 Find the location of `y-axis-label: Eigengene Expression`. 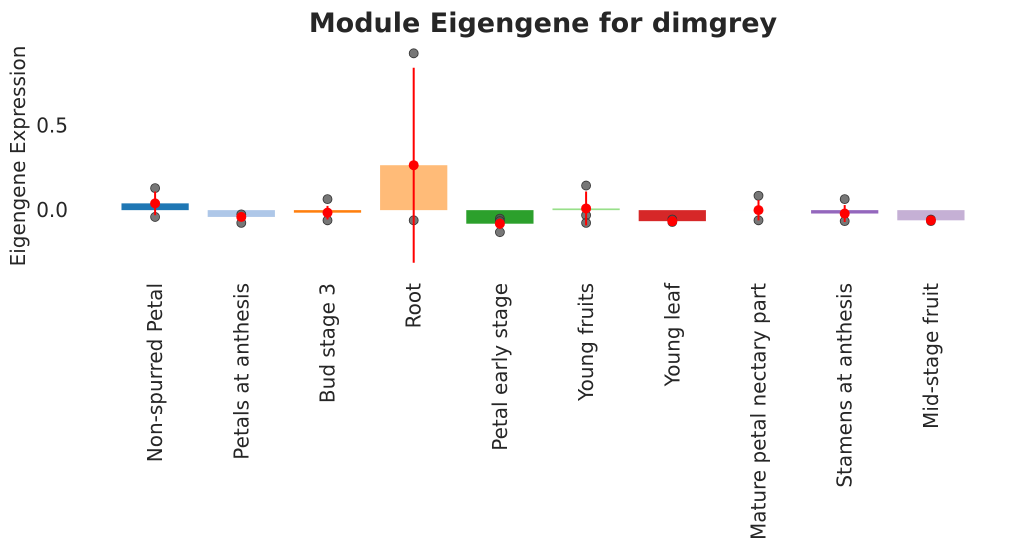

y-axis-label: Eigengene Expression is located at coordinates (18, 156).